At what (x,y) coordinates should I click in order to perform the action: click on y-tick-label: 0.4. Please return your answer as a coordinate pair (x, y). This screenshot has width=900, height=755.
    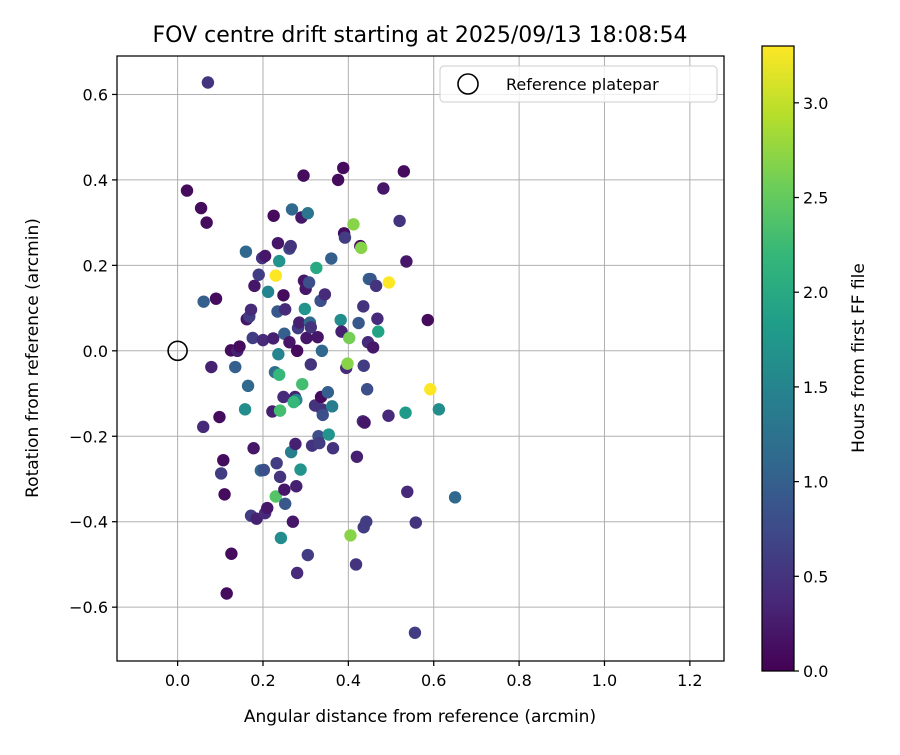
    Looking at the image, I should click on (95, 180).